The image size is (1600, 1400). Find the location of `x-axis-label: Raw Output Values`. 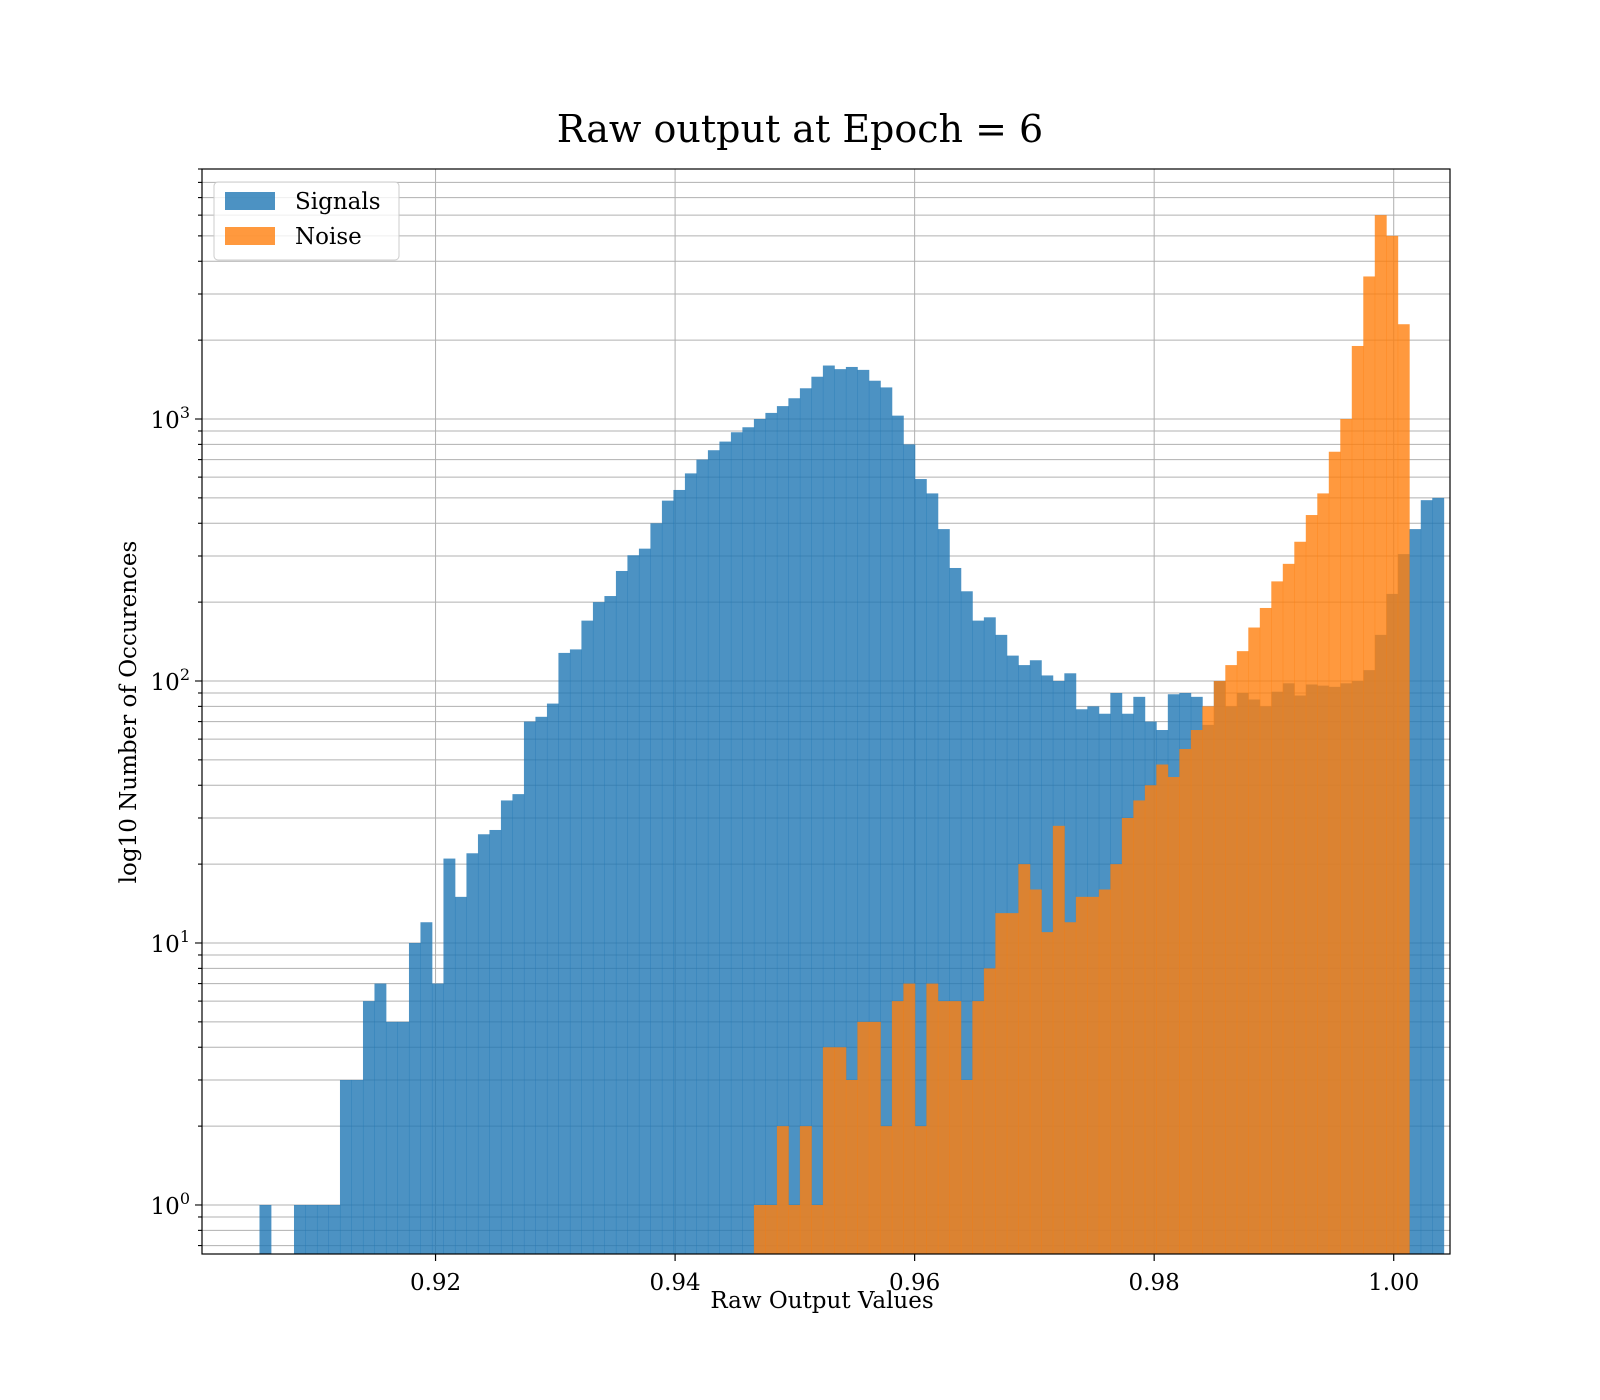

x-axis-label: Raw Output Values is located at coordinates (821, 1301).